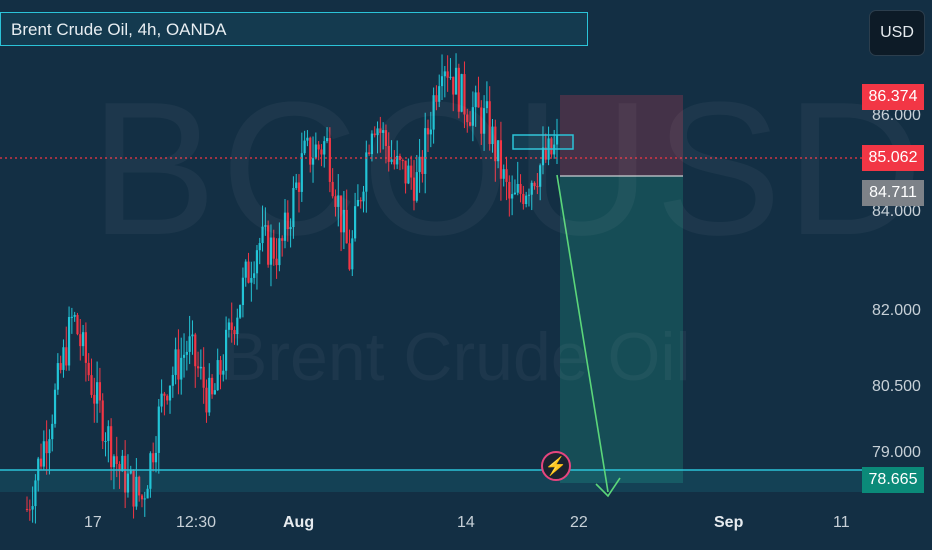  Describe the element at coordinates (897, 33) in the screenshot. I see `currency-button: USD` at that location.